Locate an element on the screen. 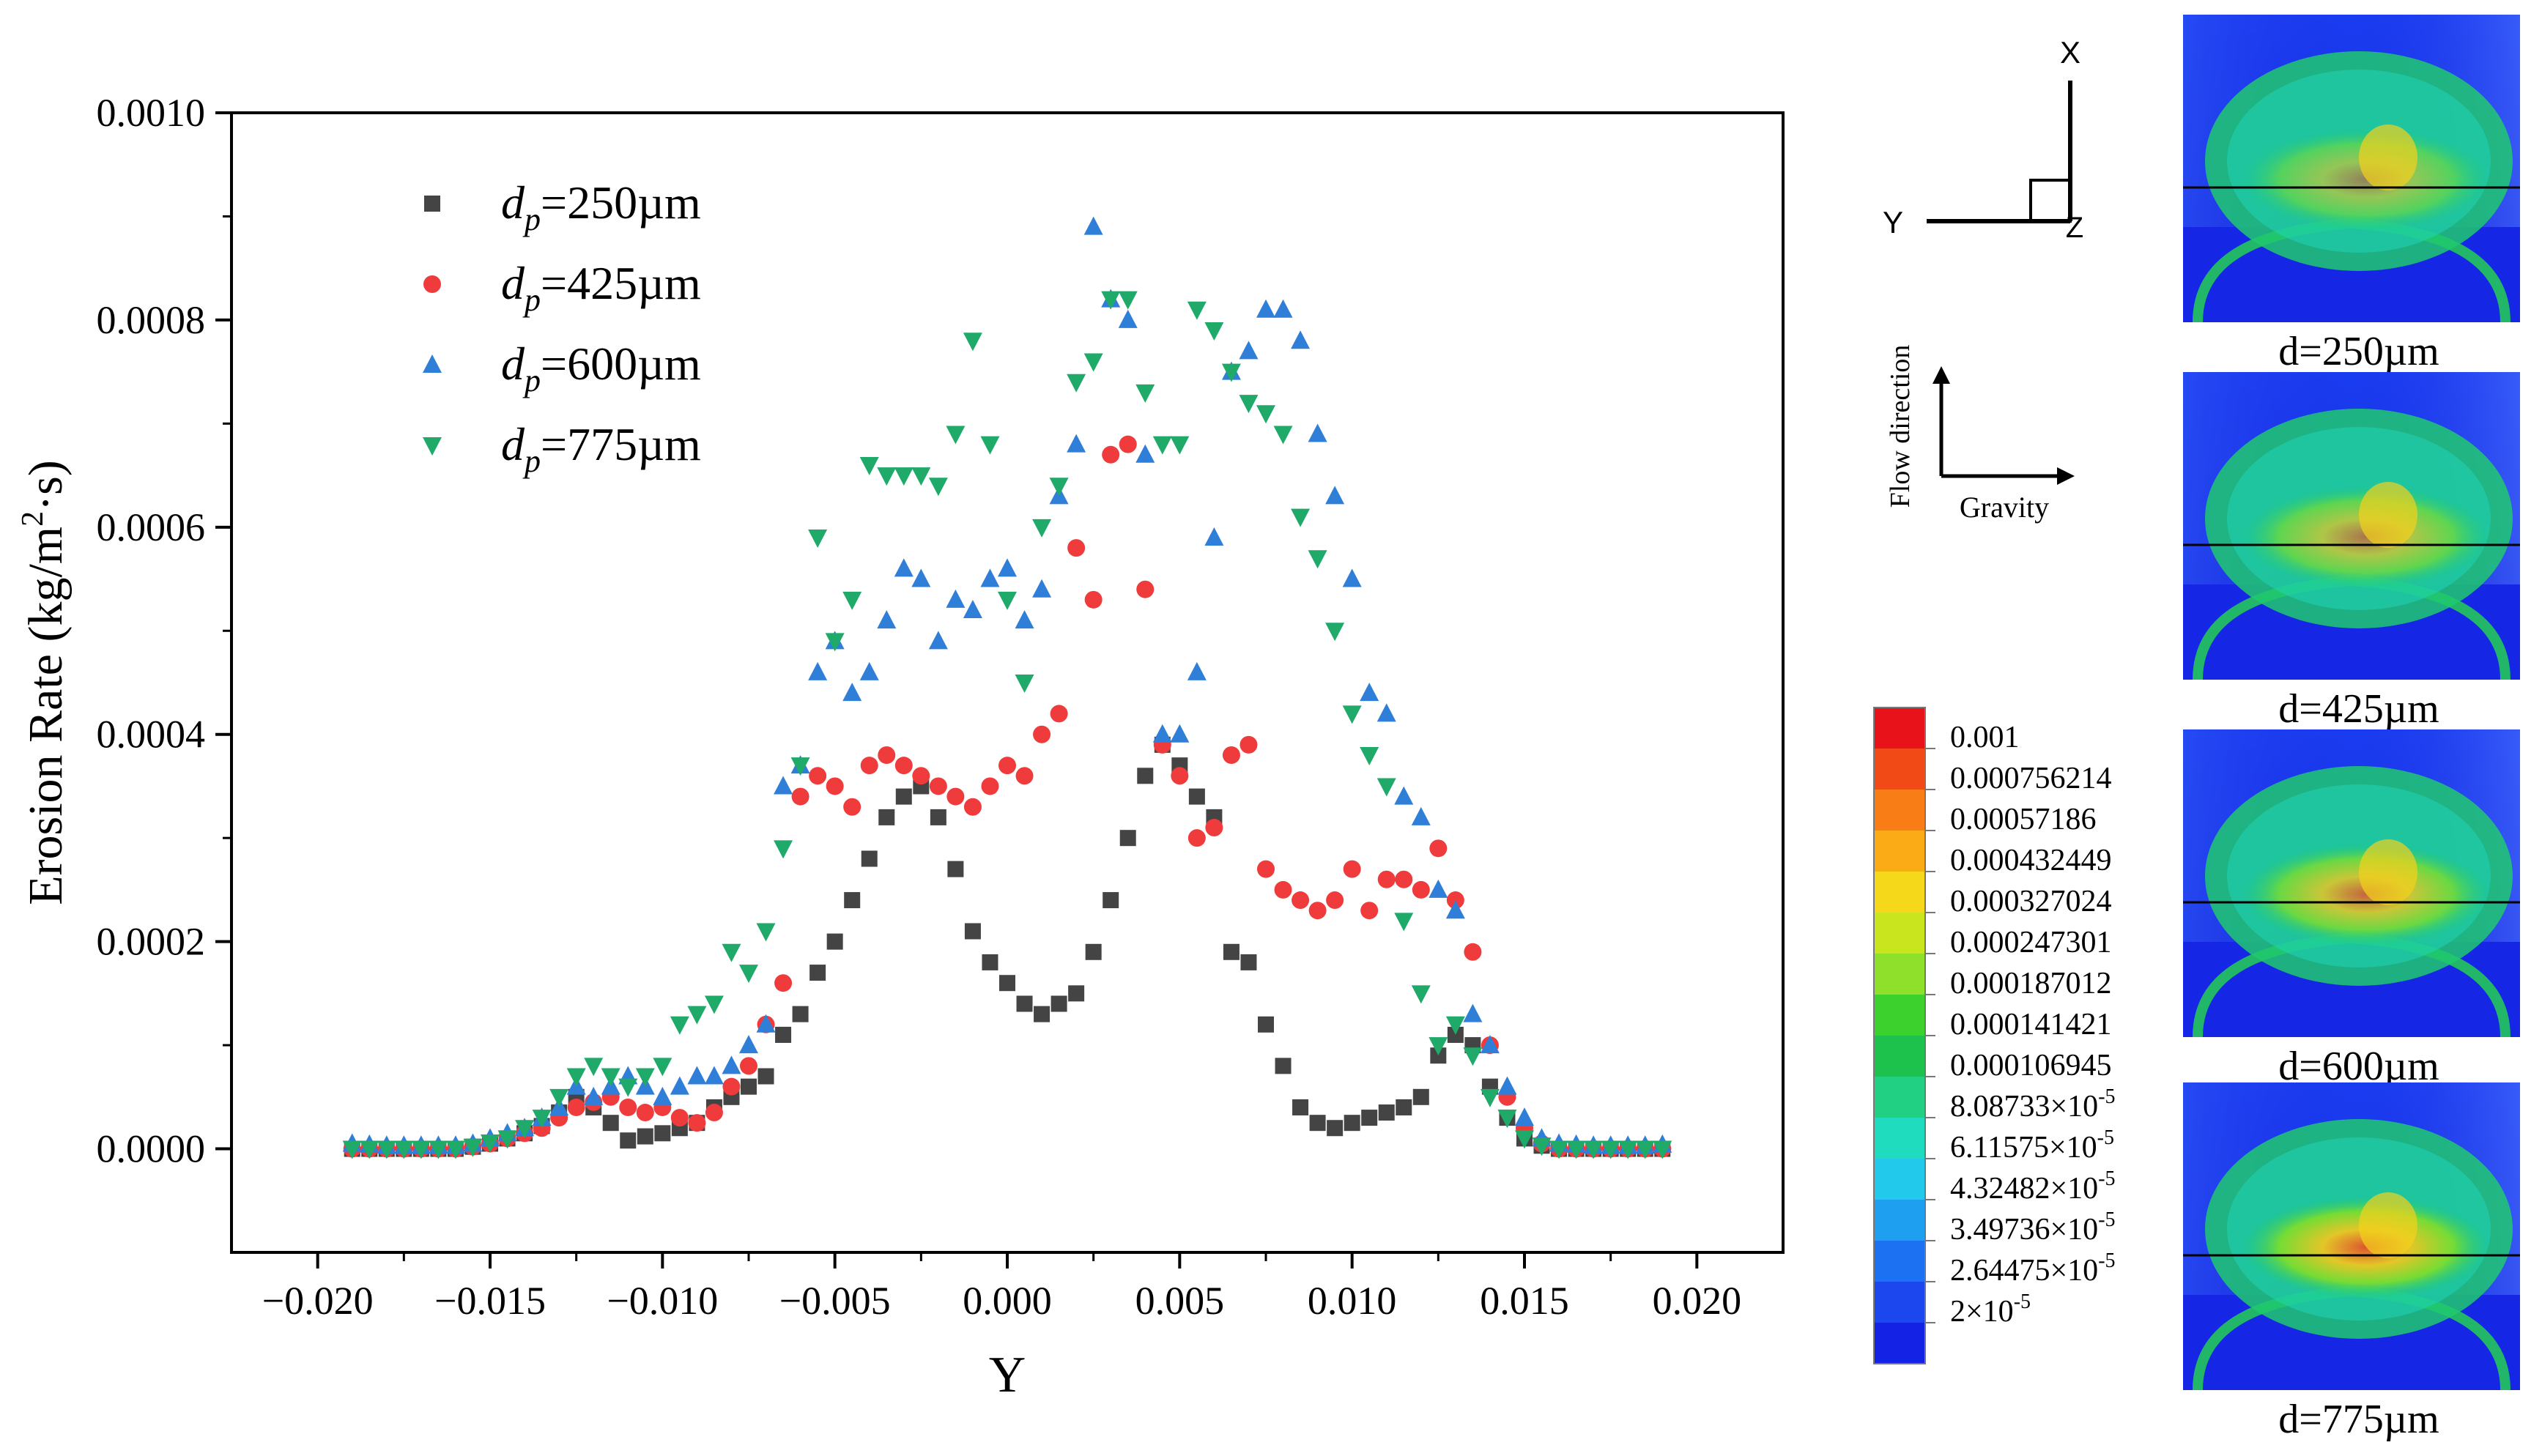 The width and height of the screenshot is (2542, 1456). x-tick-label: 0.005 is located at coordinates (1180, 1301).